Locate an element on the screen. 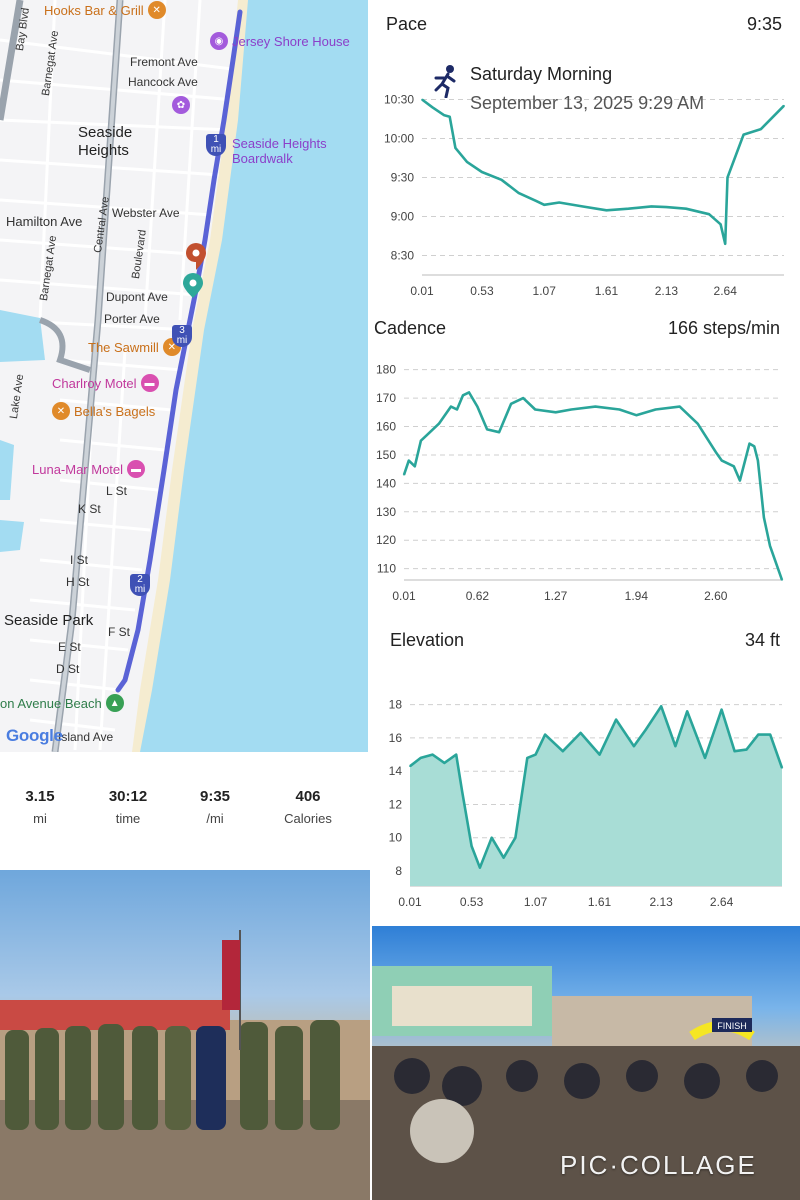  poi-jersey-shore-house: ◉ Jersey Shore House is located at coordinates (280, 41).